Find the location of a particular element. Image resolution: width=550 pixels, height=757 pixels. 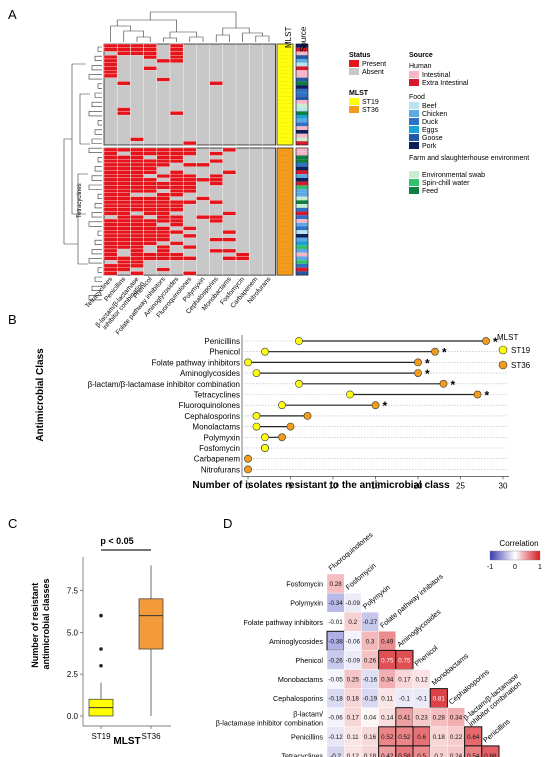

significance-annotation: p < 0.05 is located at coordinates (116, 541).